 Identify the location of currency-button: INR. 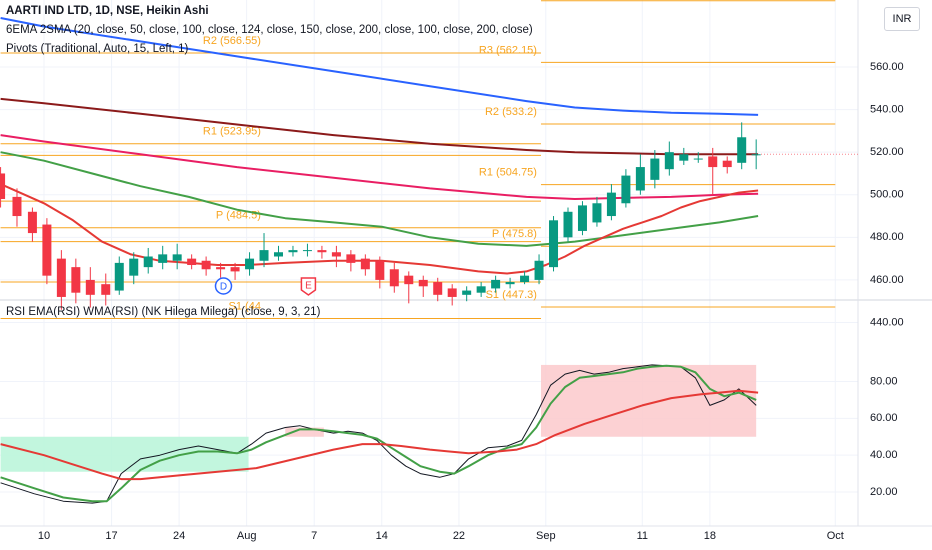
(902, 19).